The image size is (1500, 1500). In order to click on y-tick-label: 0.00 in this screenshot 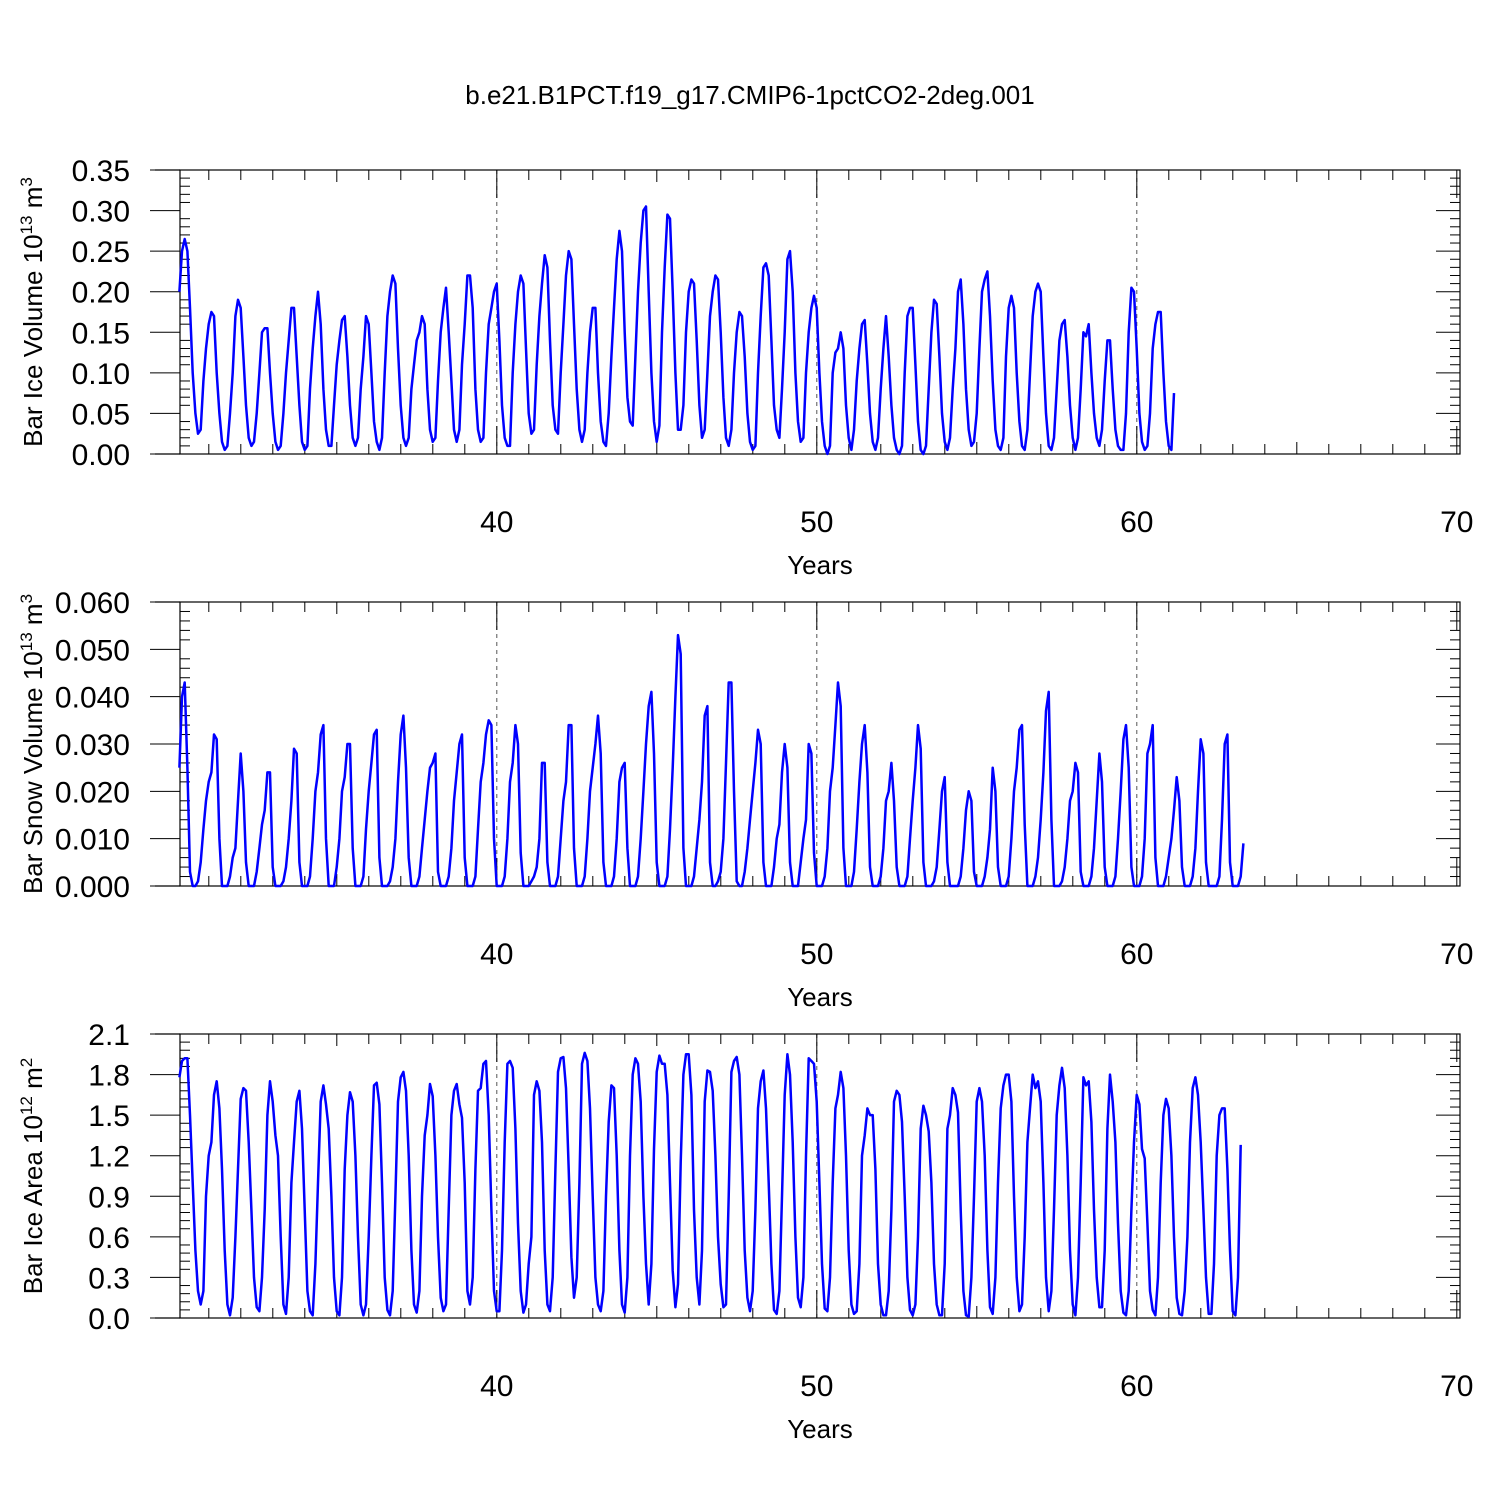, I will do `click(101, 455)`.